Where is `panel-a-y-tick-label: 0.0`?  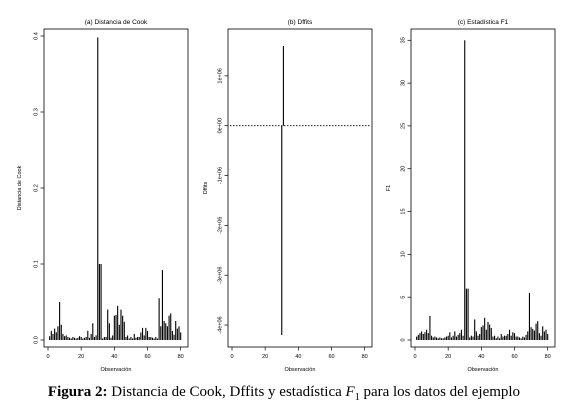
panel-a-y-tick-label: 0.0 is located at coordinates (37, 340).